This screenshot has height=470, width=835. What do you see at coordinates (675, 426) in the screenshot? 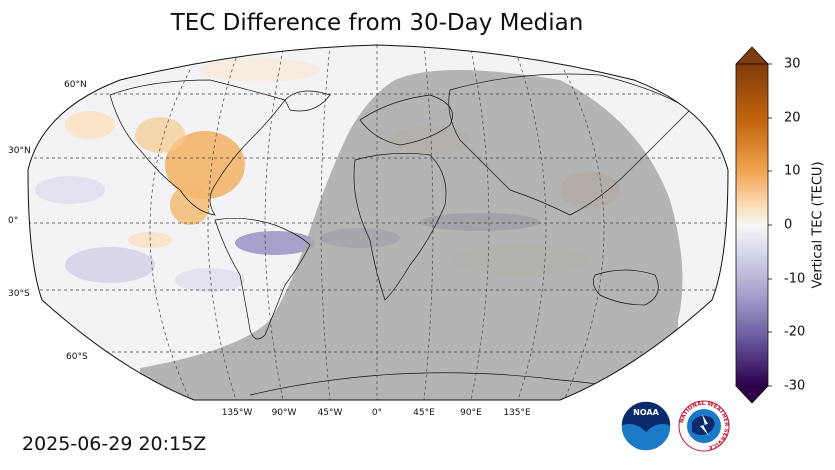
I see `agency-logos: NOAA NATIONAL WEATHER SERVICE` at bounding box center [675, 426].